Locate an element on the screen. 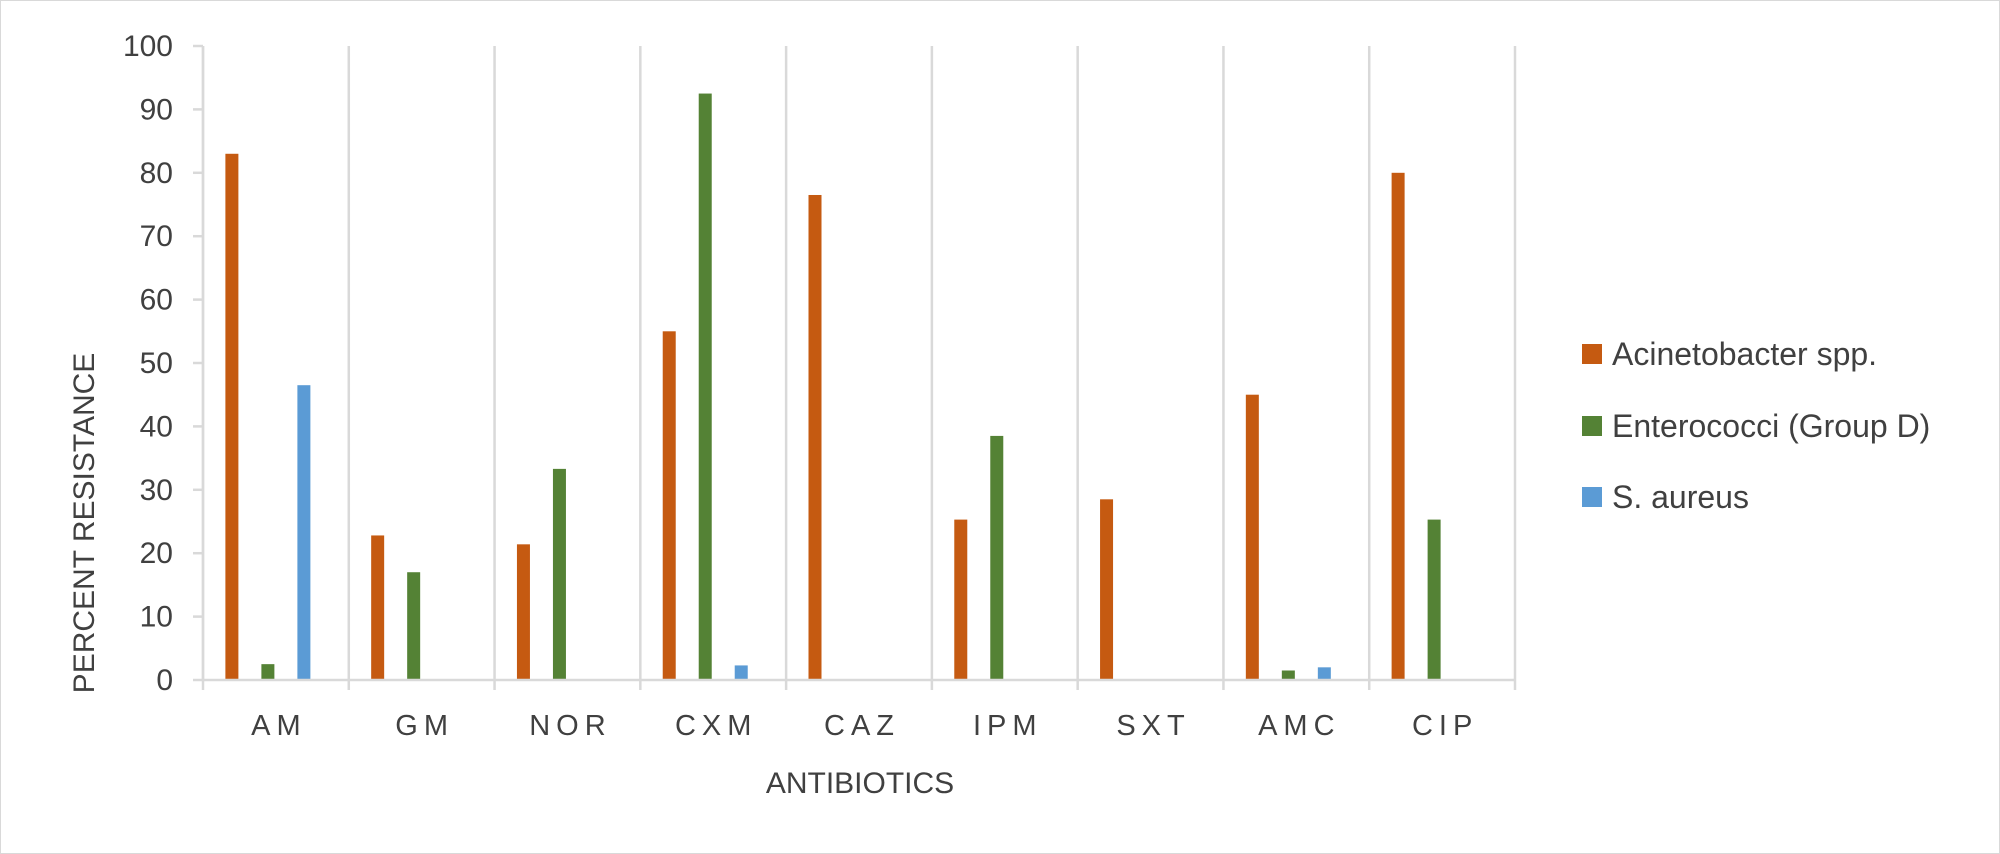  x-tick-label-cip: CIP is located at coordinates (1445, 726).